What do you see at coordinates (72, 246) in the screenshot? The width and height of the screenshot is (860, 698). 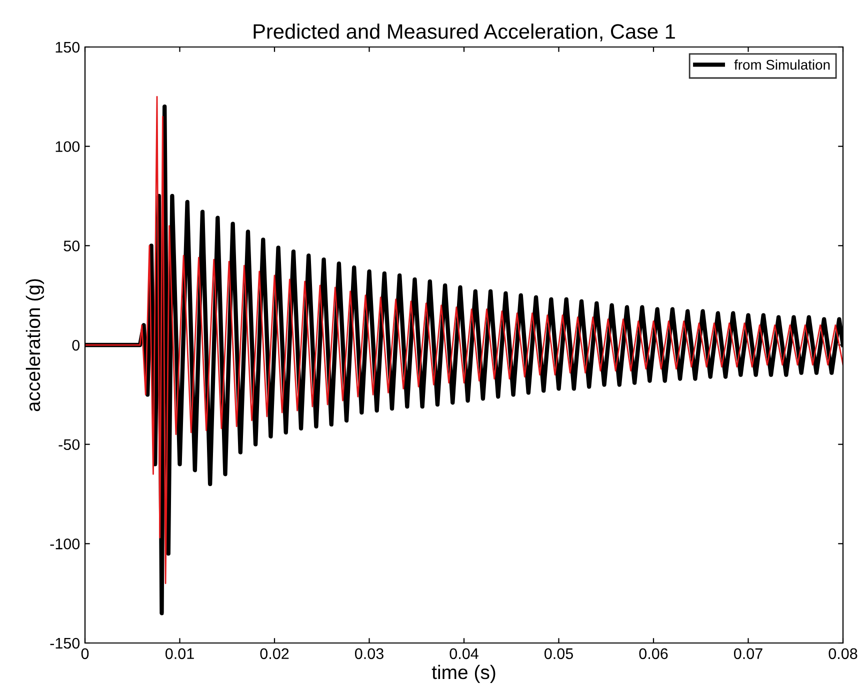 I see `y-tick-label: 50` at bounding box center [72, 246].